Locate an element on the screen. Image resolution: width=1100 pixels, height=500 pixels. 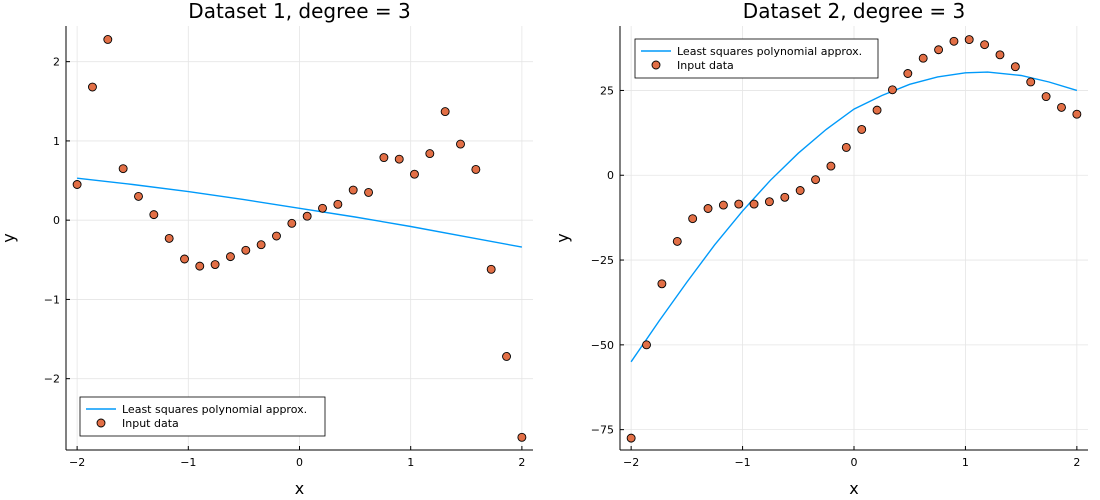
y-tick-label: −75 is located at coordinates (602, 430).